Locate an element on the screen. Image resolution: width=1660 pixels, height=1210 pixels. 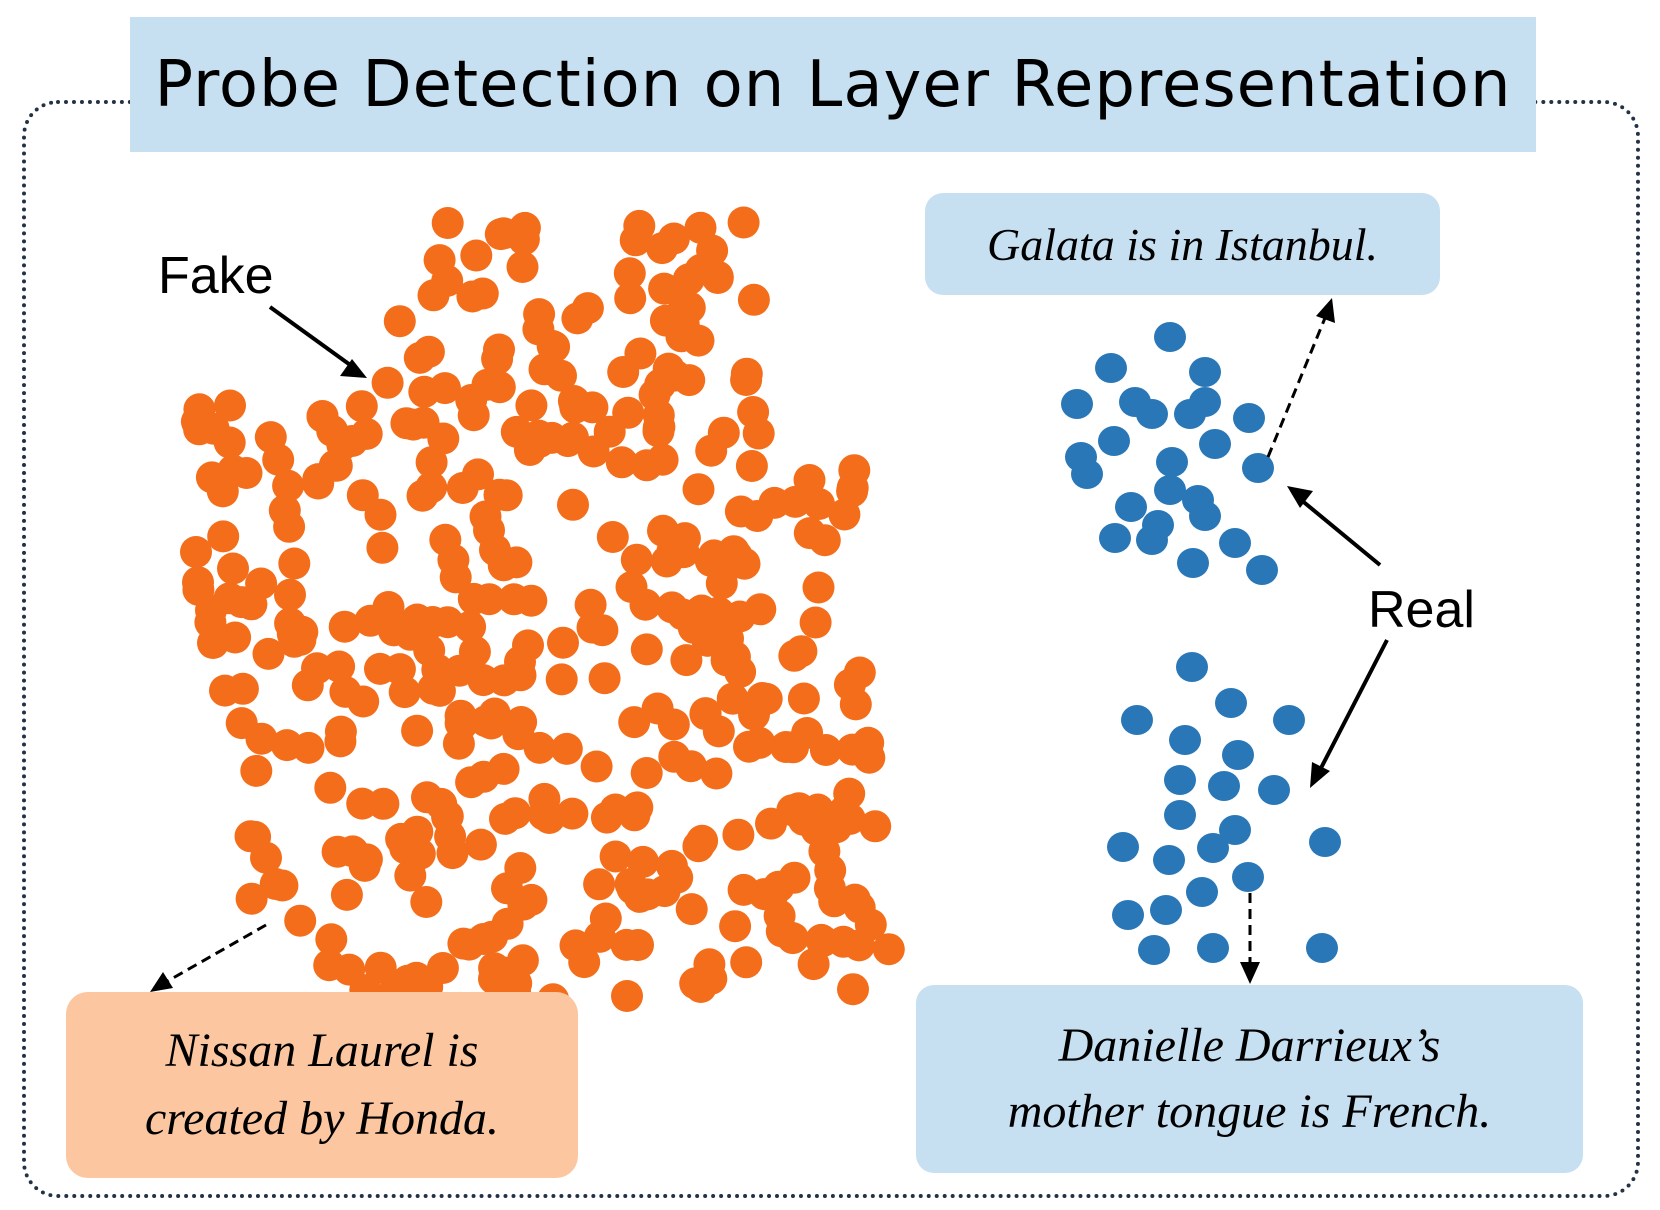
nissan-text-line1: Nissan Laurel is is located at coordinates (322, 1050).